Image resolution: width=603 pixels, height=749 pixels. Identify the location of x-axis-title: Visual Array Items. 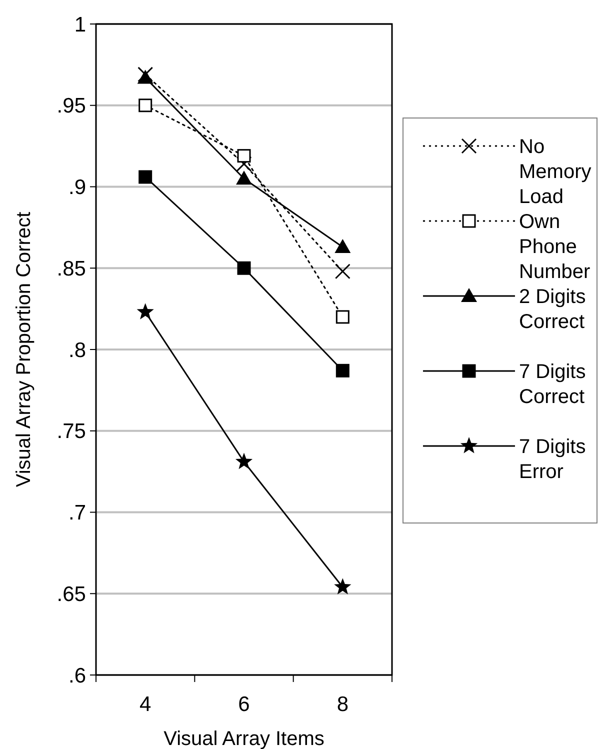
(244, 738).